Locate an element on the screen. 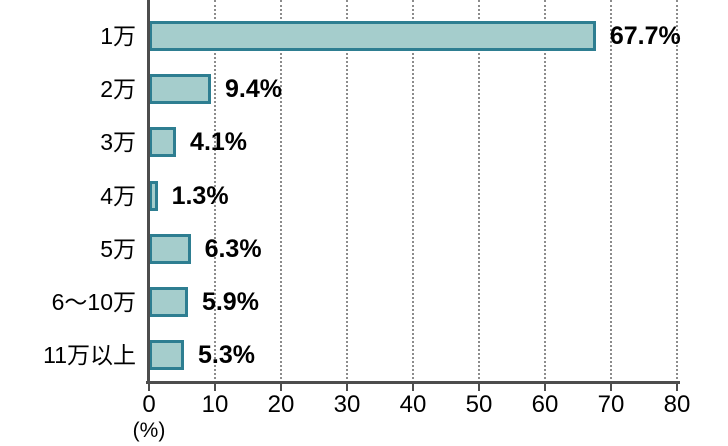  x-tick-label: 70 is located at coordinates (611, 404).